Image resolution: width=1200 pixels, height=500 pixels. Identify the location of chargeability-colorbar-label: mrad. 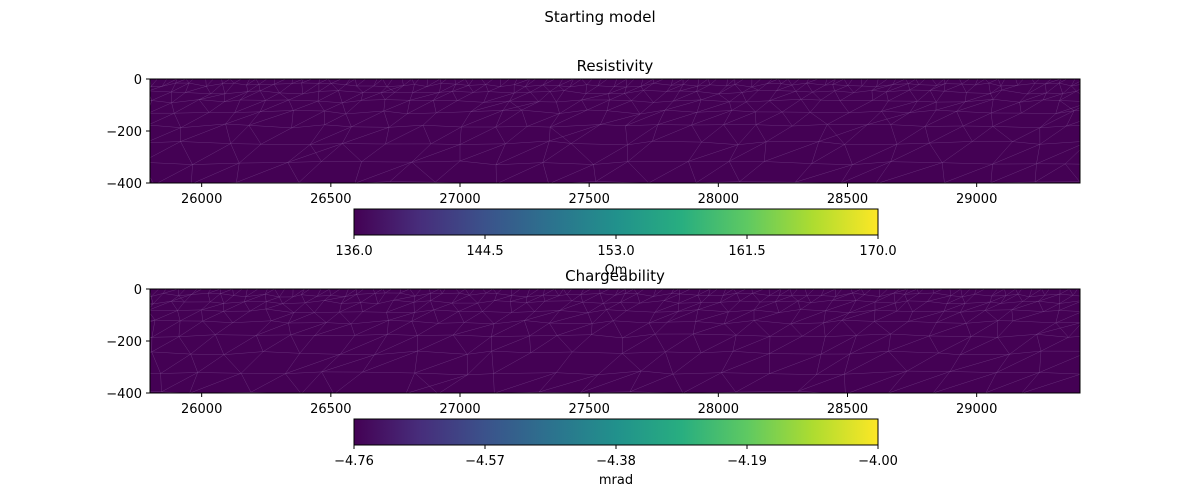
(616, 480).